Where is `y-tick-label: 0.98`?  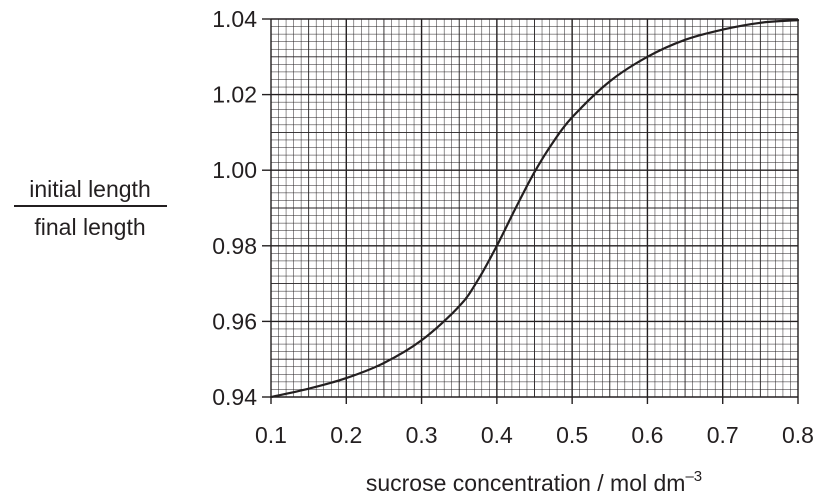 y-tick-label: 0.98 is located at coordinates (234, 246).